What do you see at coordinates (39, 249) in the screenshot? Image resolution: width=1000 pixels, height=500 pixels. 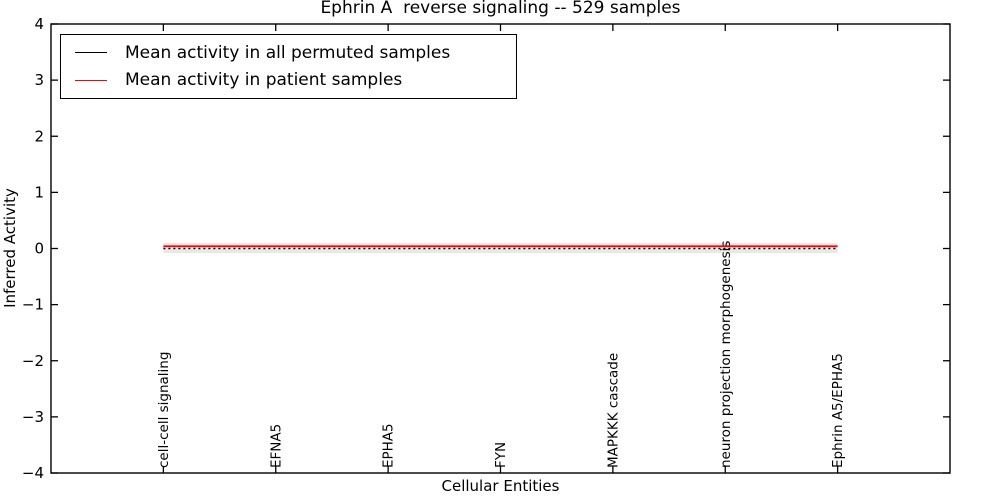 I see `y-tick-label: 0` at bounding box center [39, 249].